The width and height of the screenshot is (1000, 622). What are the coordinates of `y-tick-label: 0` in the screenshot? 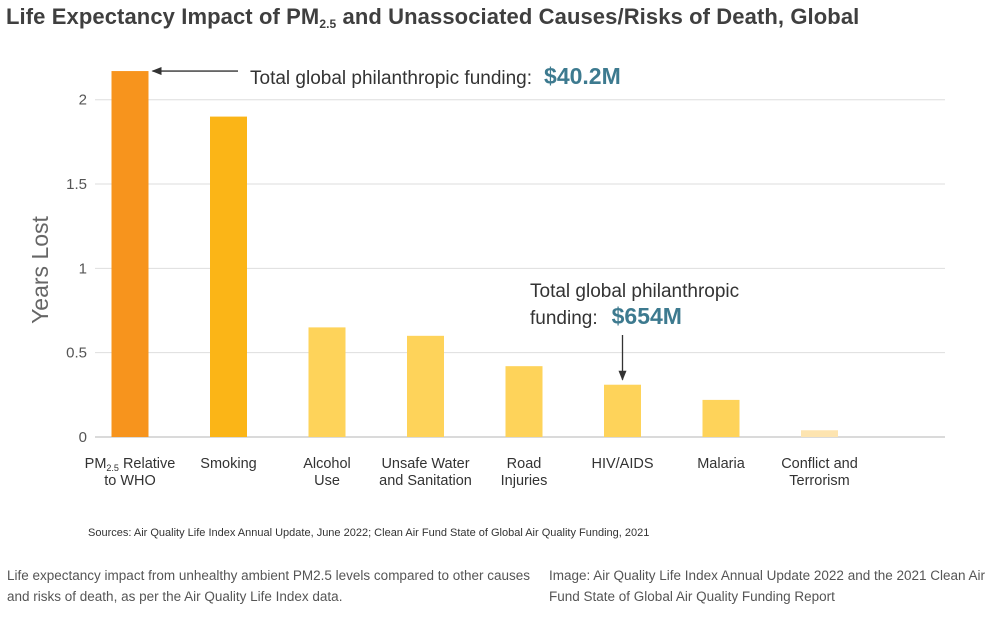 It's located at (83, 437).